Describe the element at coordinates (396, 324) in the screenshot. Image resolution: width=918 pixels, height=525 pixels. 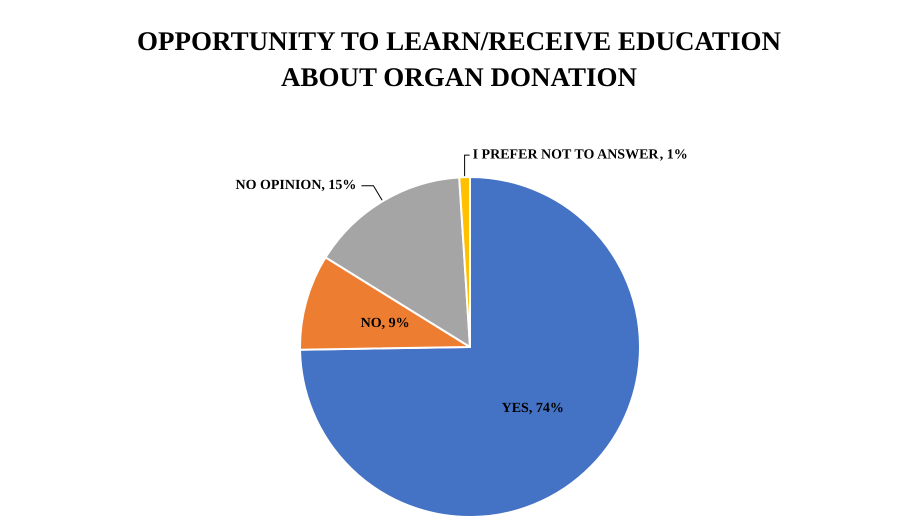
I see `data-label: , 9%` at that location.